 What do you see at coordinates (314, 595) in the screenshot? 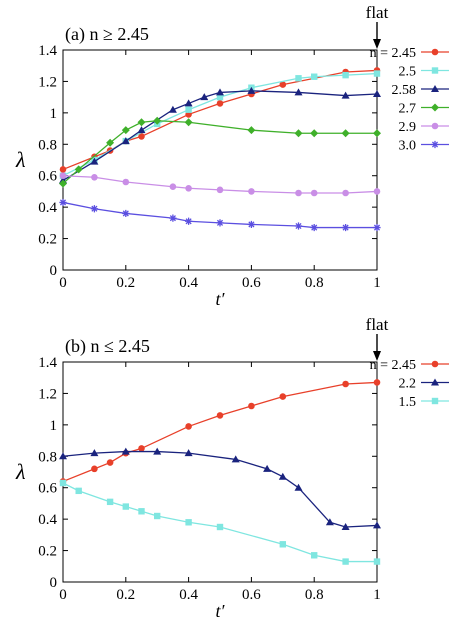
I see `x-tick-label: 0.8` at bounding box center [314, 595].